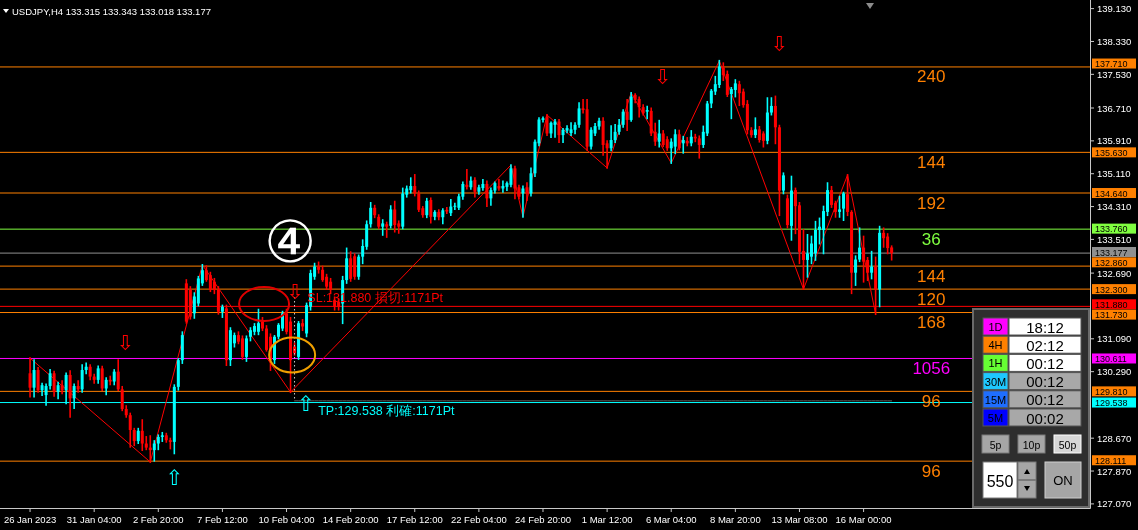  Describe the element at coordinates (1111, 152) in the screenshot. I see `ref-line-label: 135.630` at that location.